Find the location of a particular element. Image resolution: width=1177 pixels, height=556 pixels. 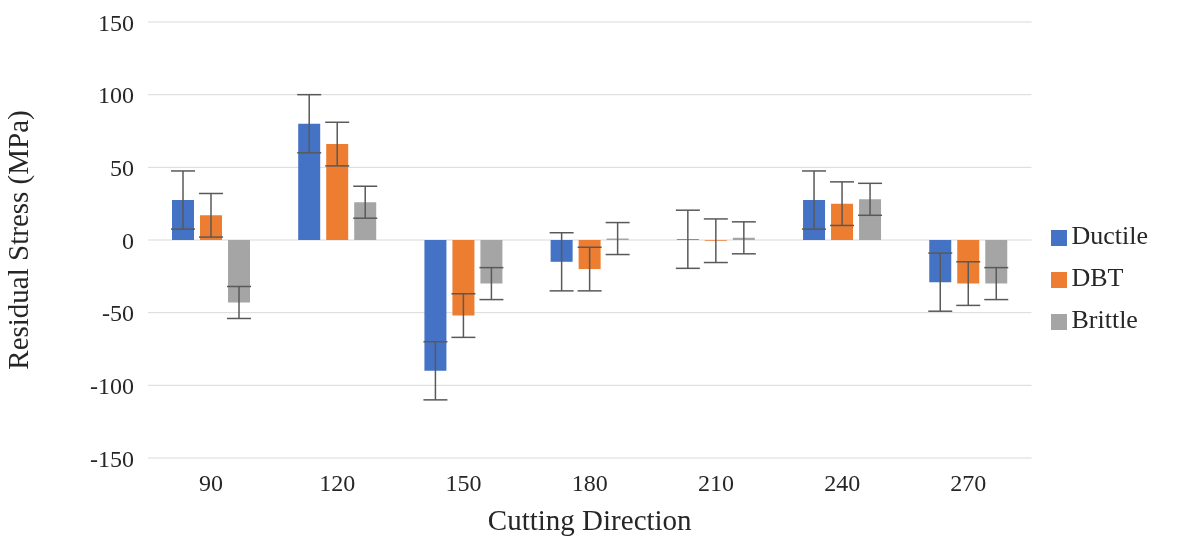

x-tick-label: 240 is located at coordinates (842, 483).